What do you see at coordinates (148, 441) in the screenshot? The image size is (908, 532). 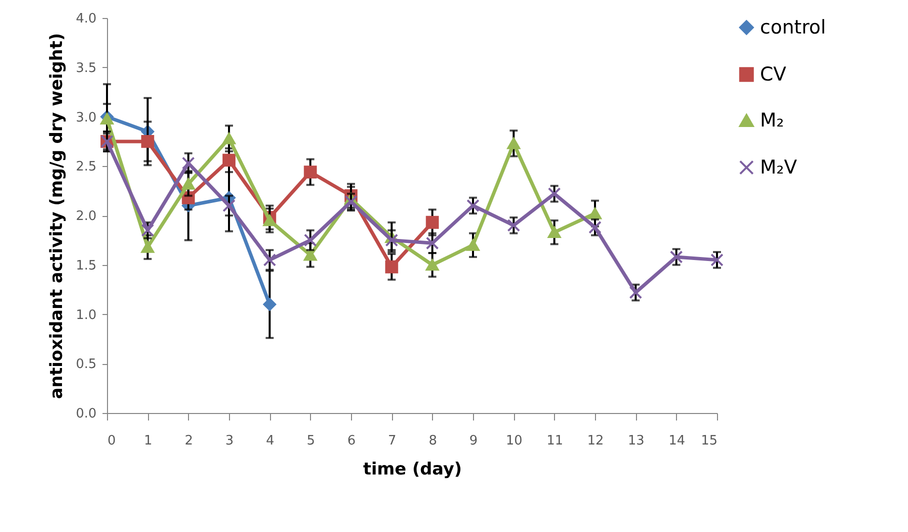 I see `x-tick-label: 1` at bounding box center [148, 441].